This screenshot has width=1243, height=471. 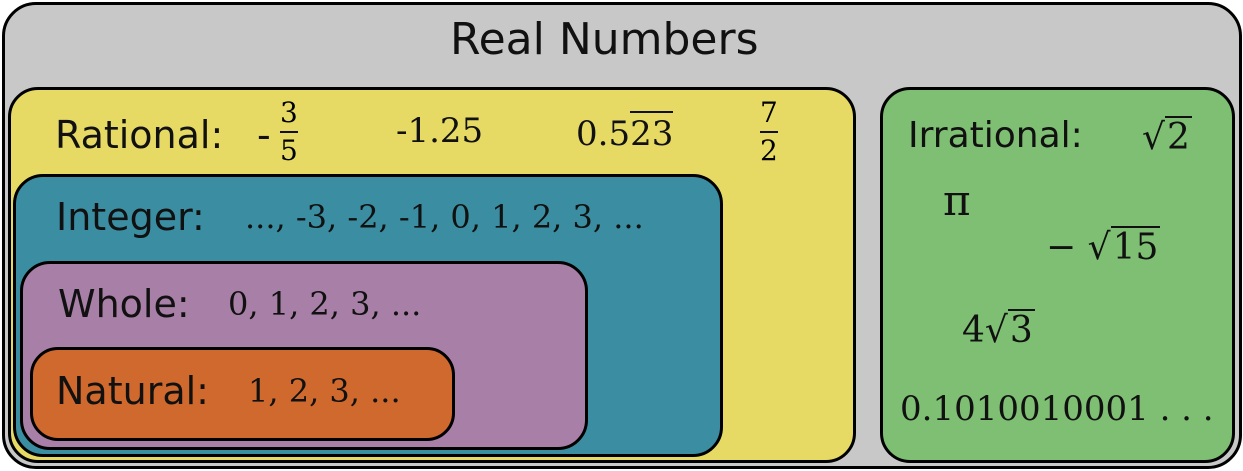 What do you see at coordinates (973, 330) in the screenshot?
I see `coefficient: 4` at bounding box center [973, 330].